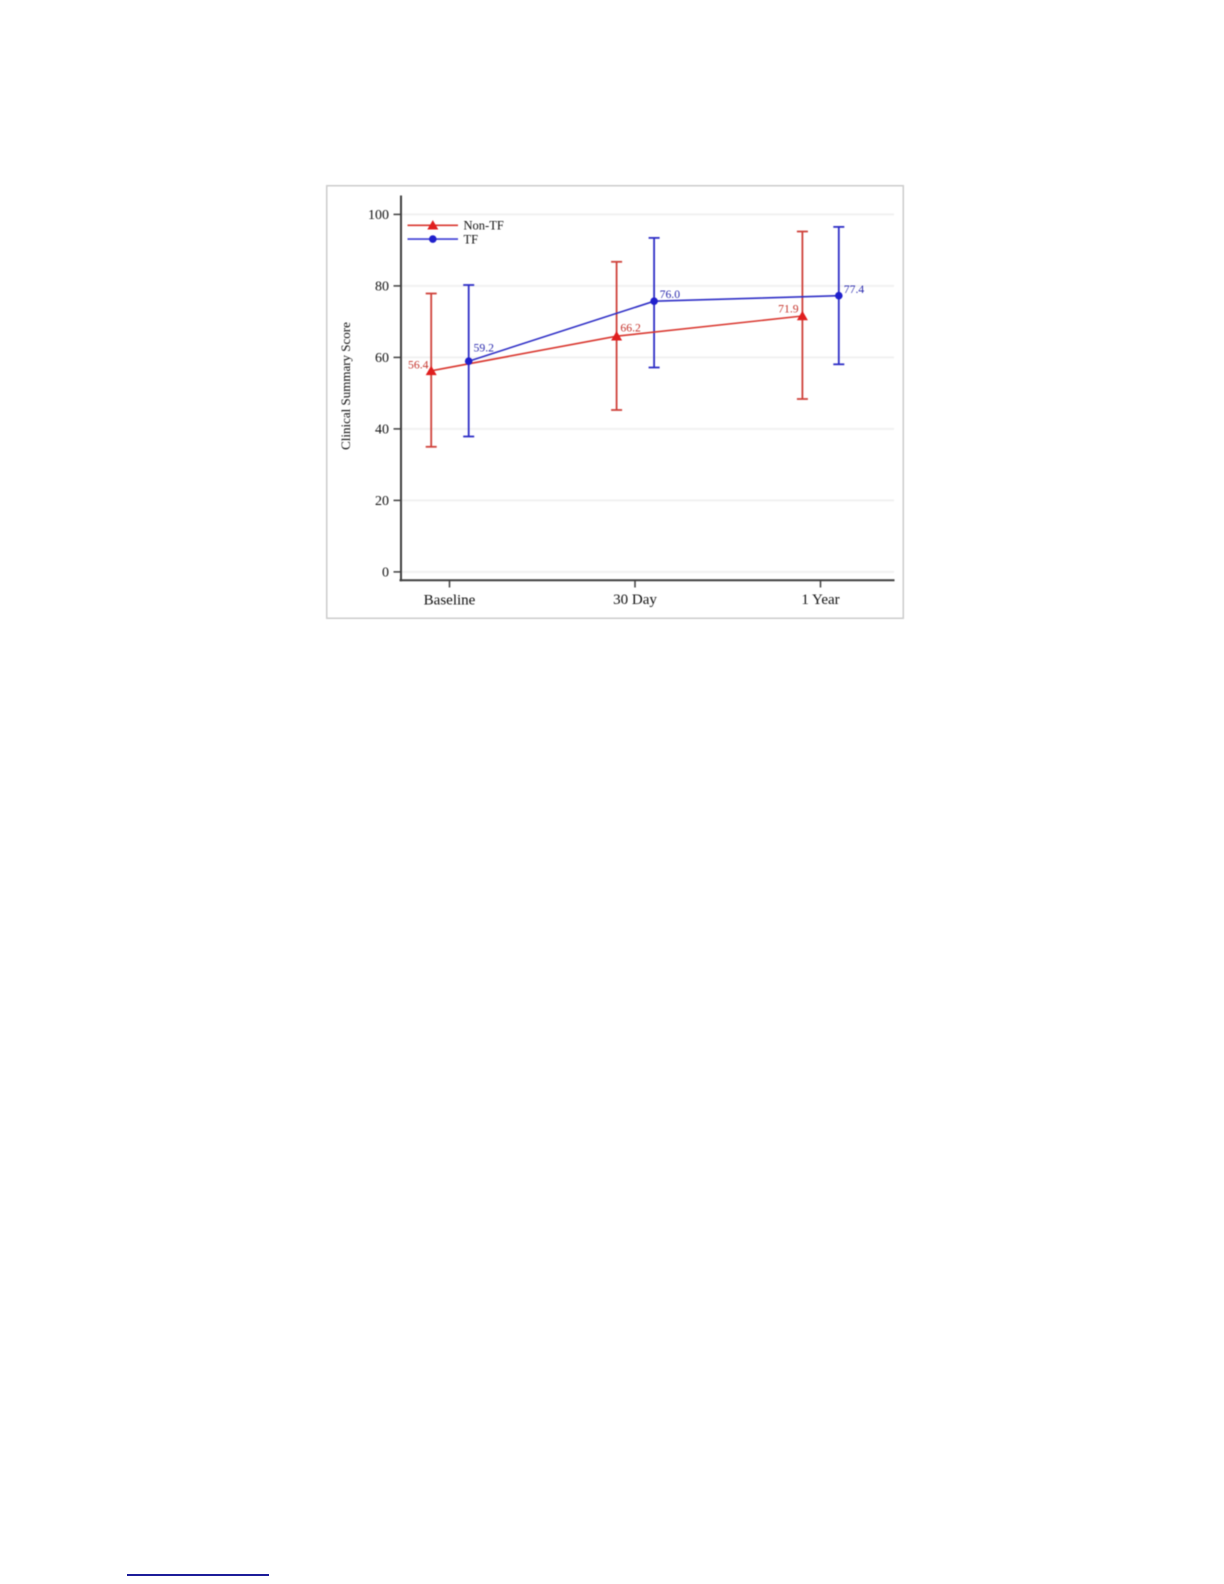 This screenshot has height=1584, width=1224. I want to click on svg-text: 66.2, so click(630, 327).